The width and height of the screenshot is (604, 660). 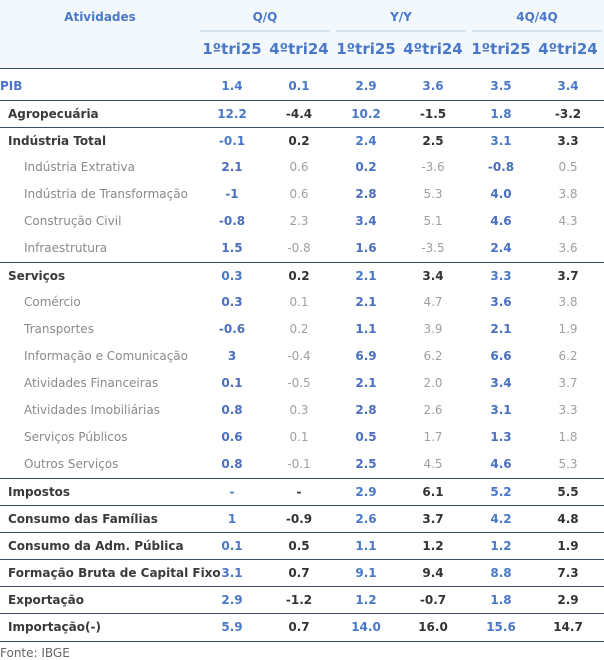 What do you see at coordinates (568, 546) in the screenshot?
I see `row-value: 1.9` at bounding box center [568, 546].